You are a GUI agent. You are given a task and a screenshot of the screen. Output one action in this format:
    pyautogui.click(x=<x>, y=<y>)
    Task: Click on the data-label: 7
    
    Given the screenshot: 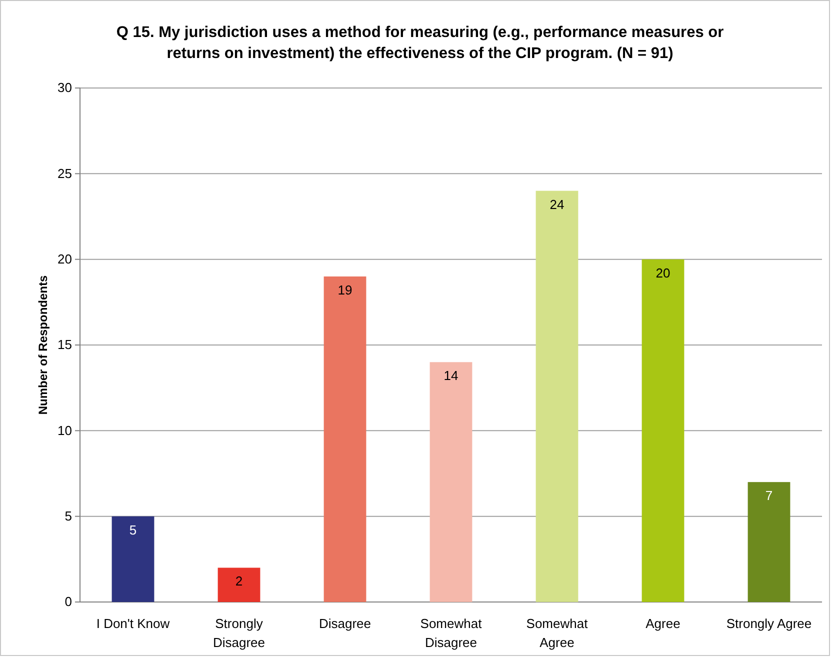 What is the action you would take?
    pyautogui.click(x=769, y=496)
    